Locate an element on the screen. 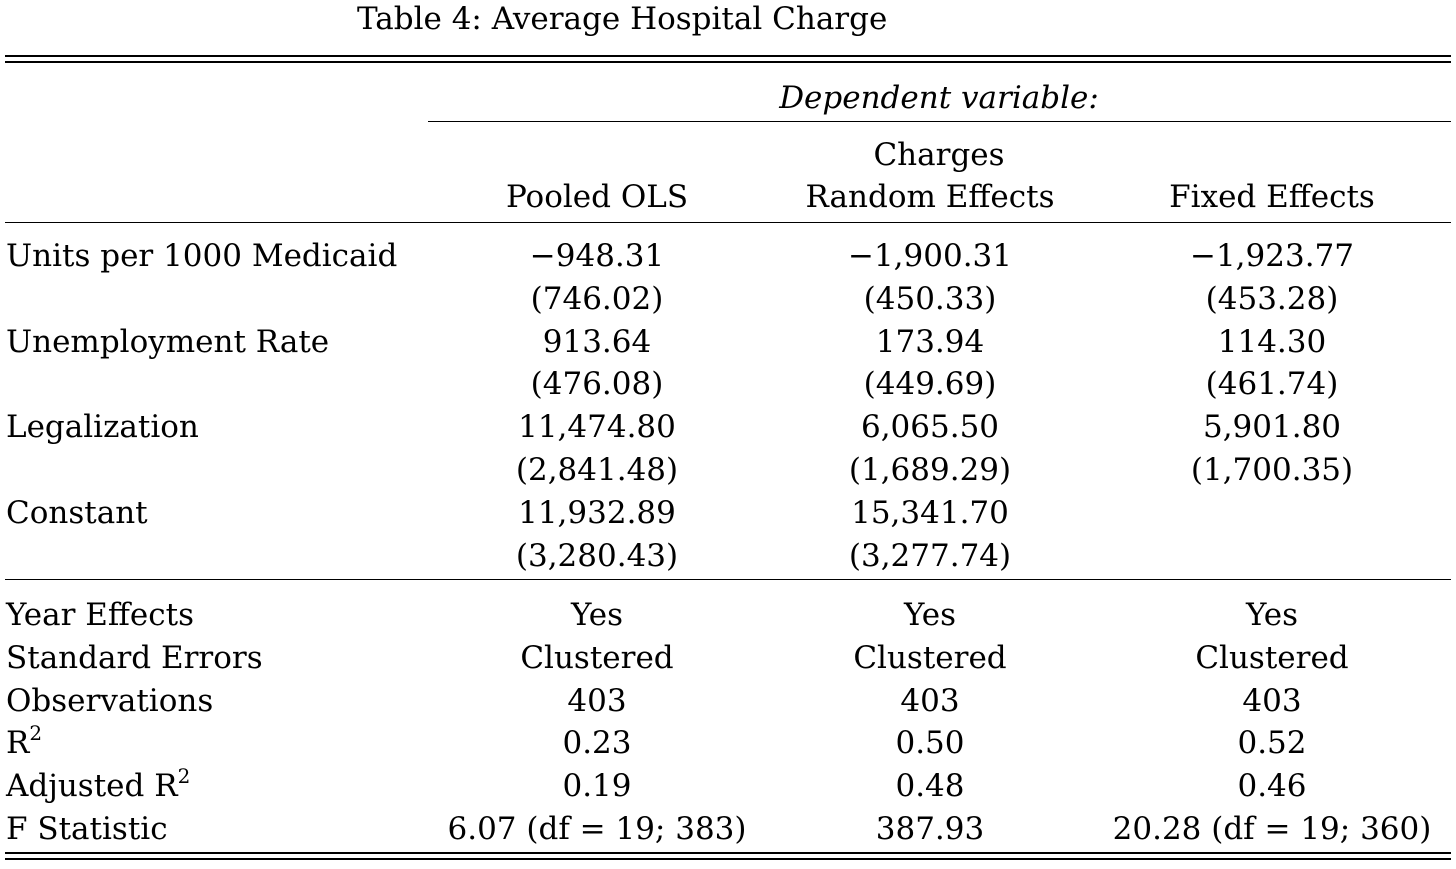 This screenshot has height=869, width=1456. statistic-value: 0.50 is located at coordinates (930, 743).